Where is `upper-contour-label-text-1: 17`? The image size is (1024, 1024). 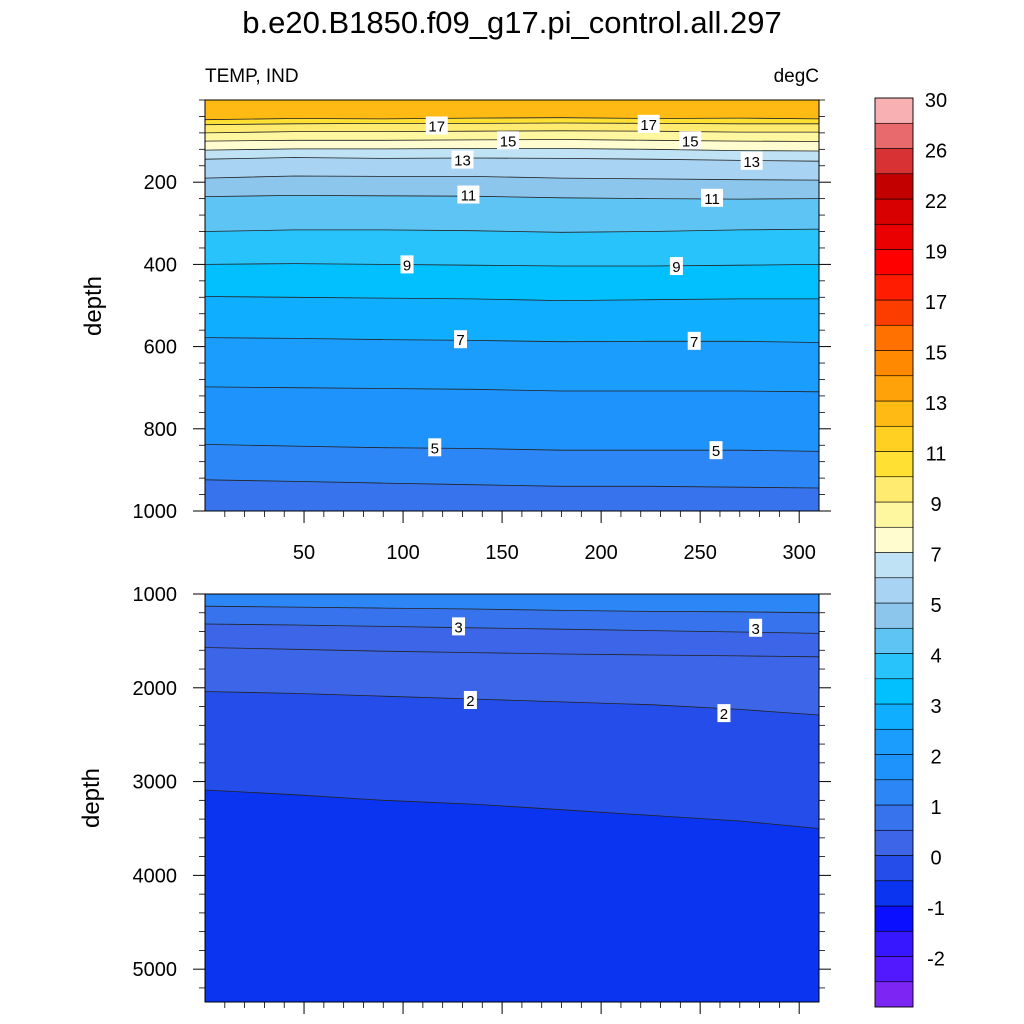
upper-contour-label-text-1: 17 is located at coordinates (648, 125).